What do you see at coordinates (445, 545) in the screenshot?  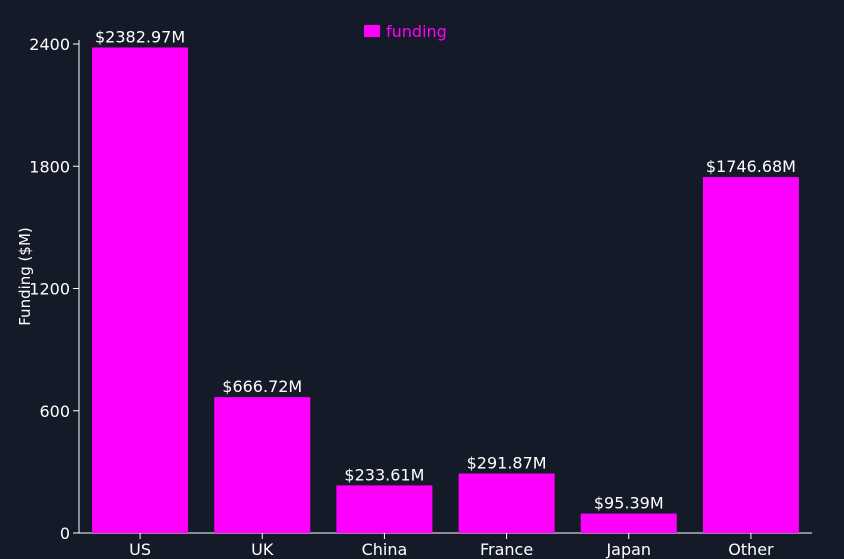 I see `x-axis: US UK China France Japan Other` at bounding box center [445, 545].